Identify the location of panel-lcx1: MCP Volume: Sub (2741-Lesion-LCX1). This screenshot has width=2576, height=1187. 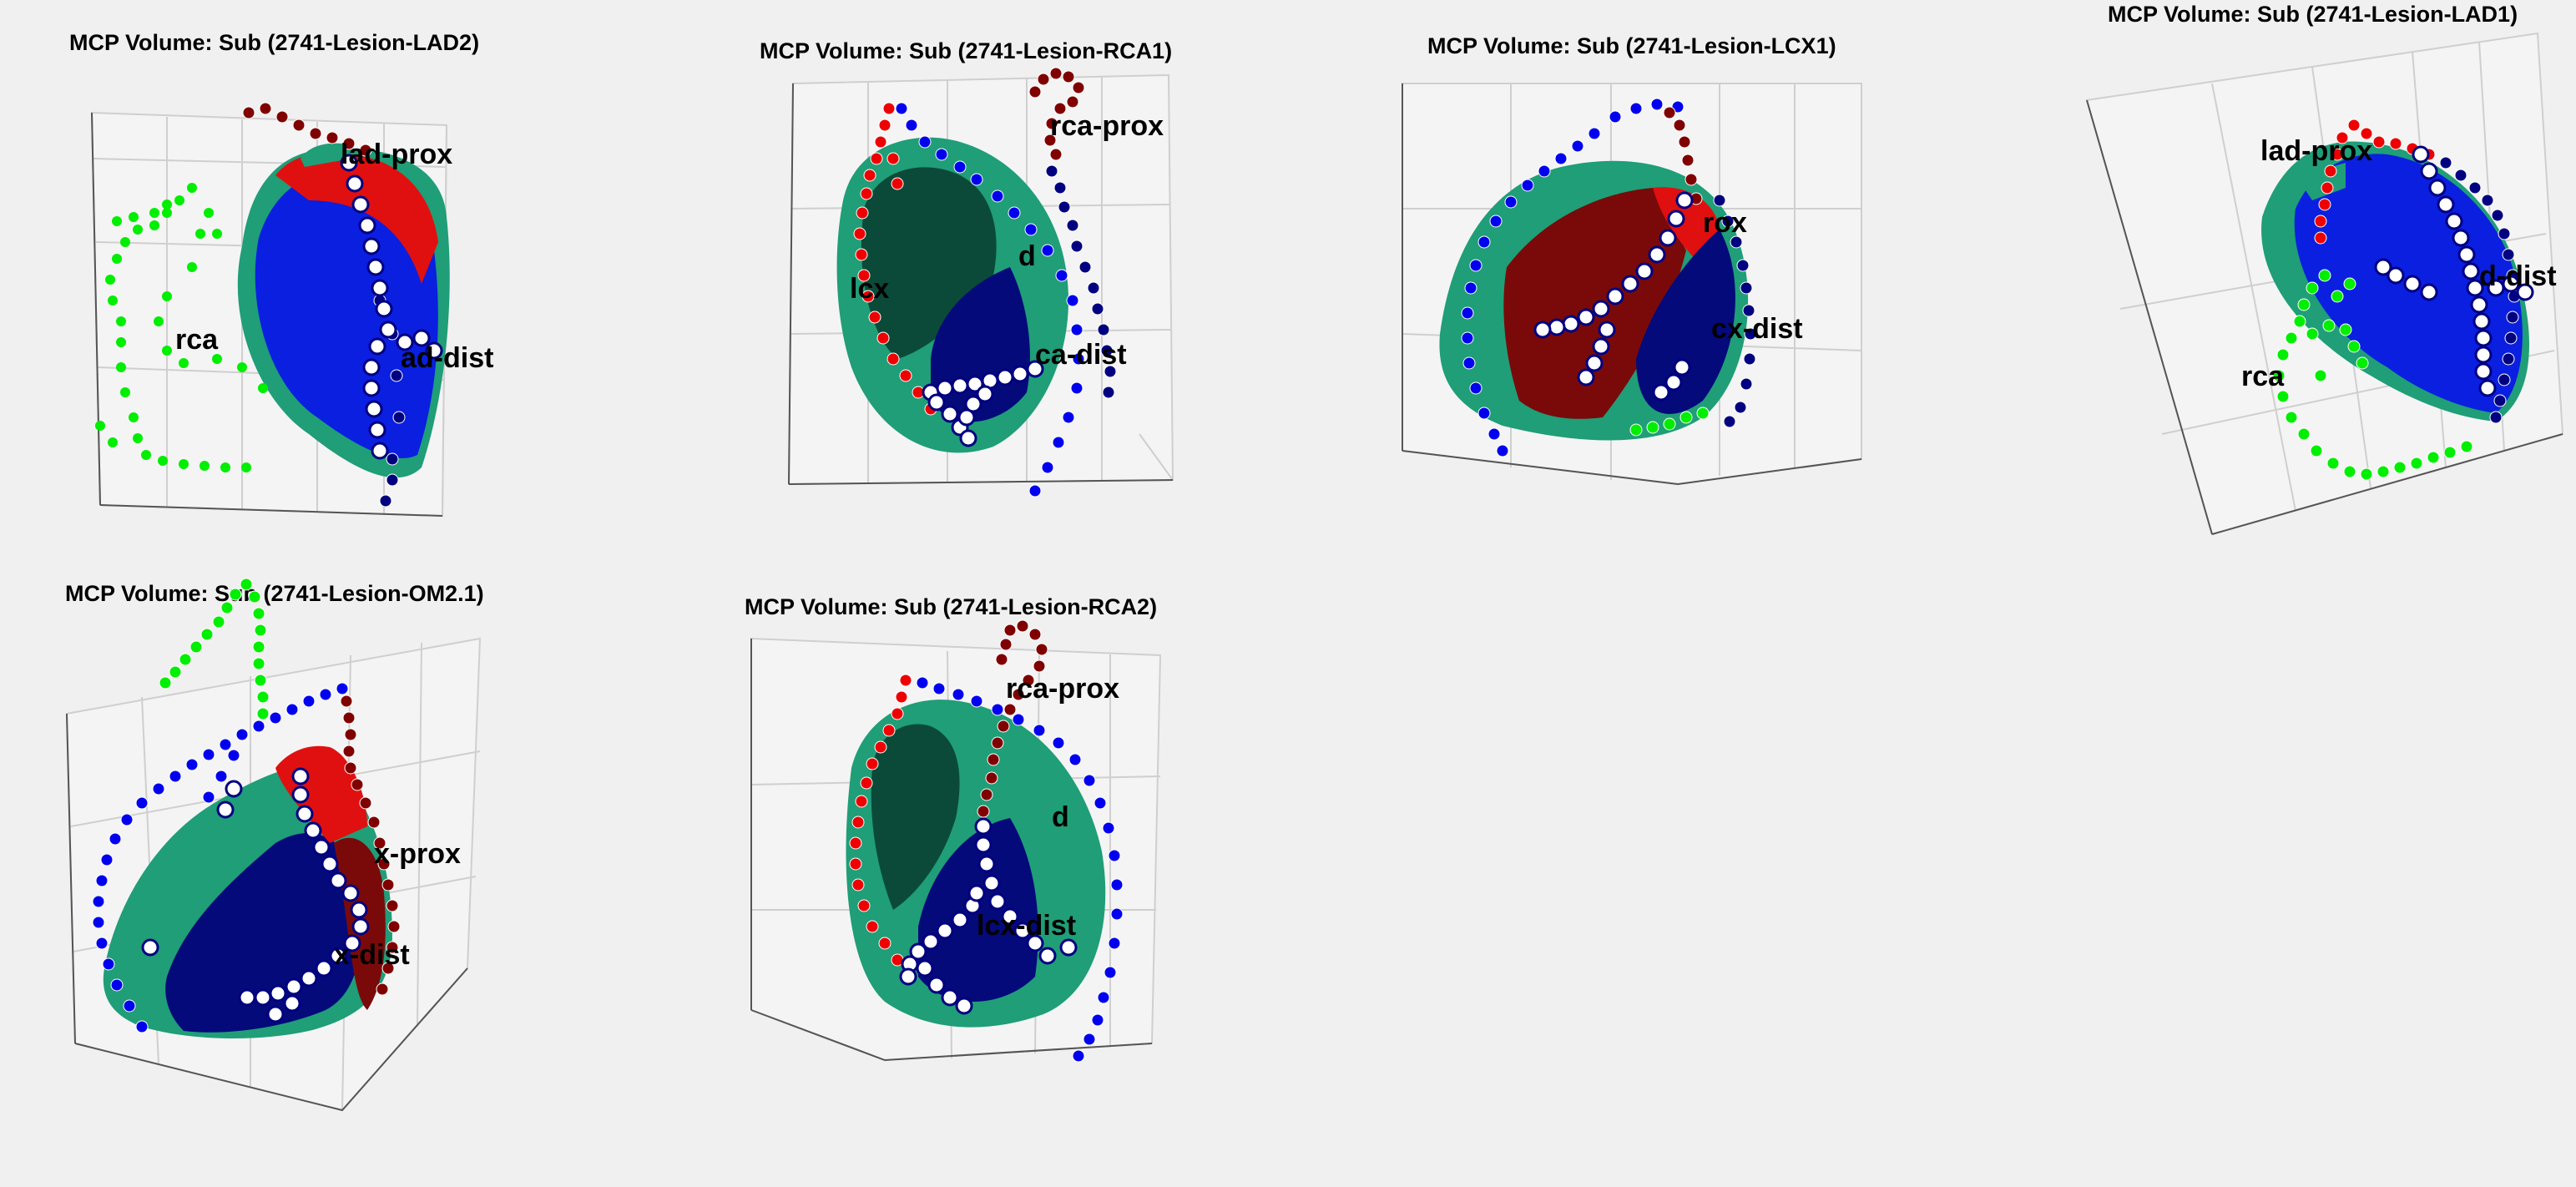
(1644, 275).